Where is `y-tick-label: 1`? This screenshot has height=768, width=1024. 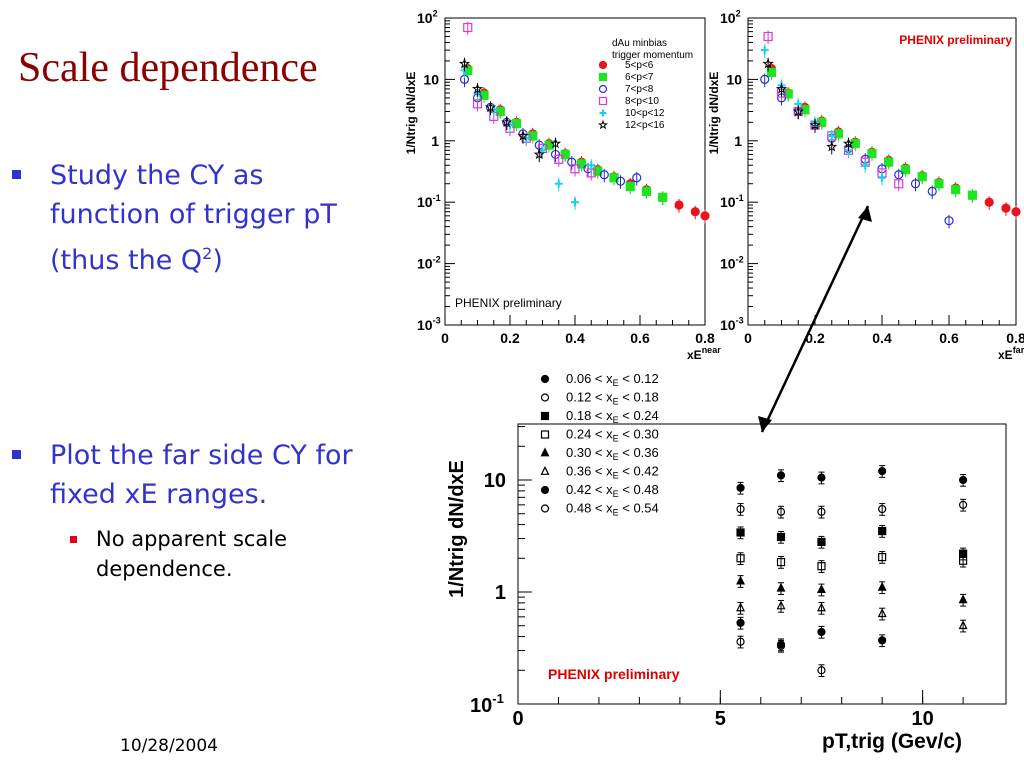
y-tick-label: 1 is located at coordinates (500, 593).